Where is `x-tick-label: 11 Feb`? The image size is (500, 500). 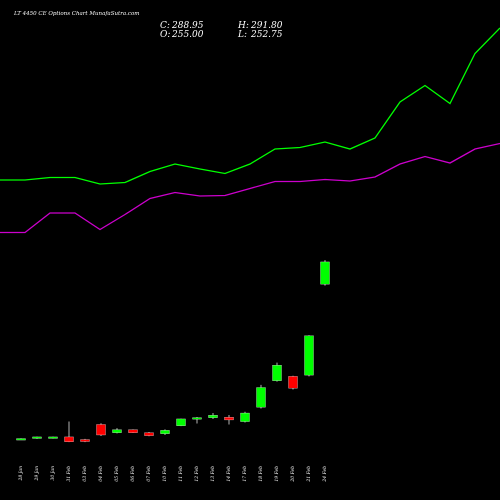 x-tick-label: 11 Feb is located at coordinates (181, 474).